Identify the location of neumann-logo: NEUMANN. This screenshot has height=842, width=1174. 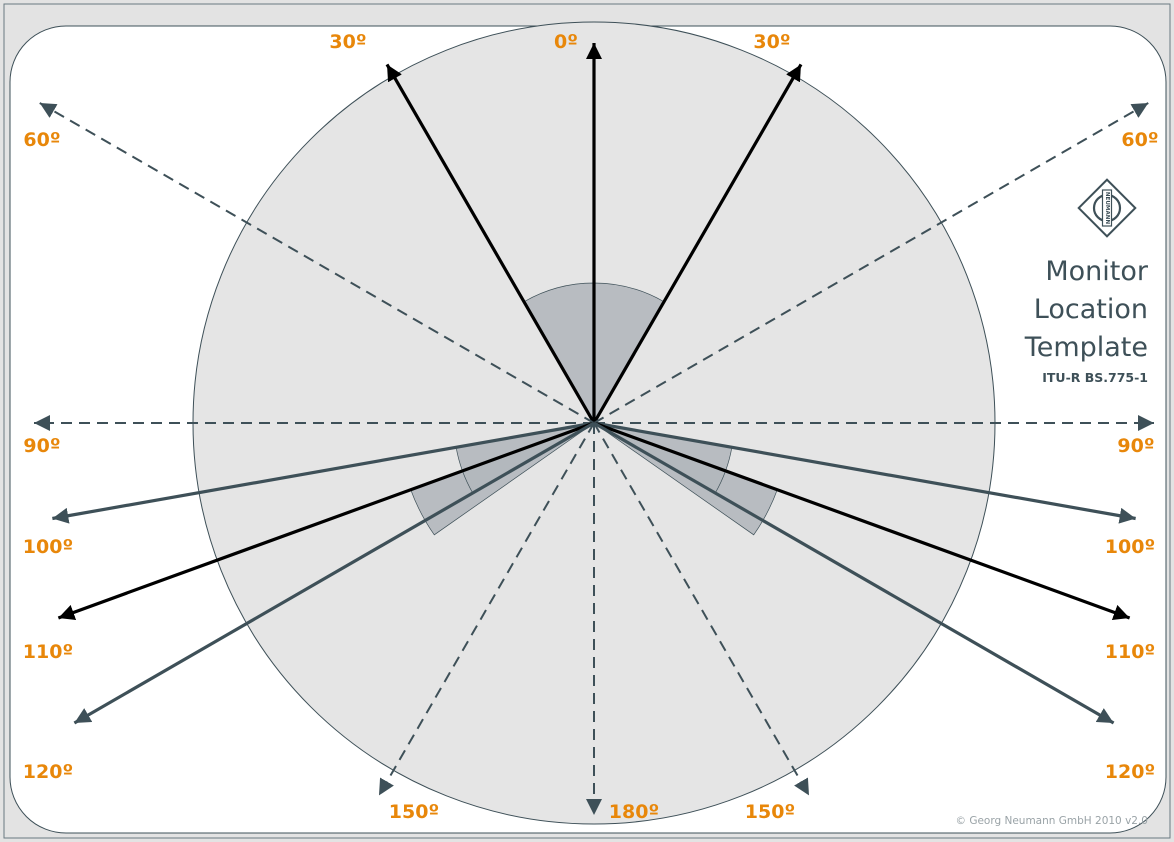
(1107, 208).